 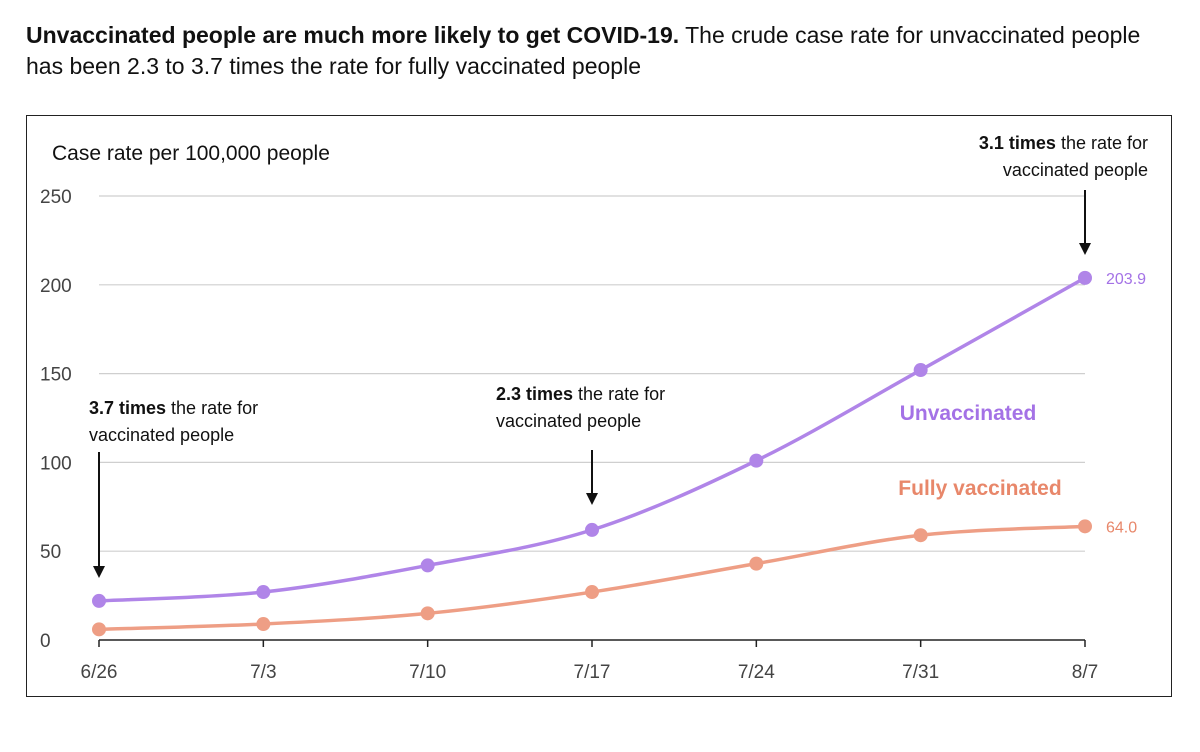 What do you see at coordinates (56, 375) in the screenshot?
I see `y-tick-label: 150` at bounding box center [56, 375].